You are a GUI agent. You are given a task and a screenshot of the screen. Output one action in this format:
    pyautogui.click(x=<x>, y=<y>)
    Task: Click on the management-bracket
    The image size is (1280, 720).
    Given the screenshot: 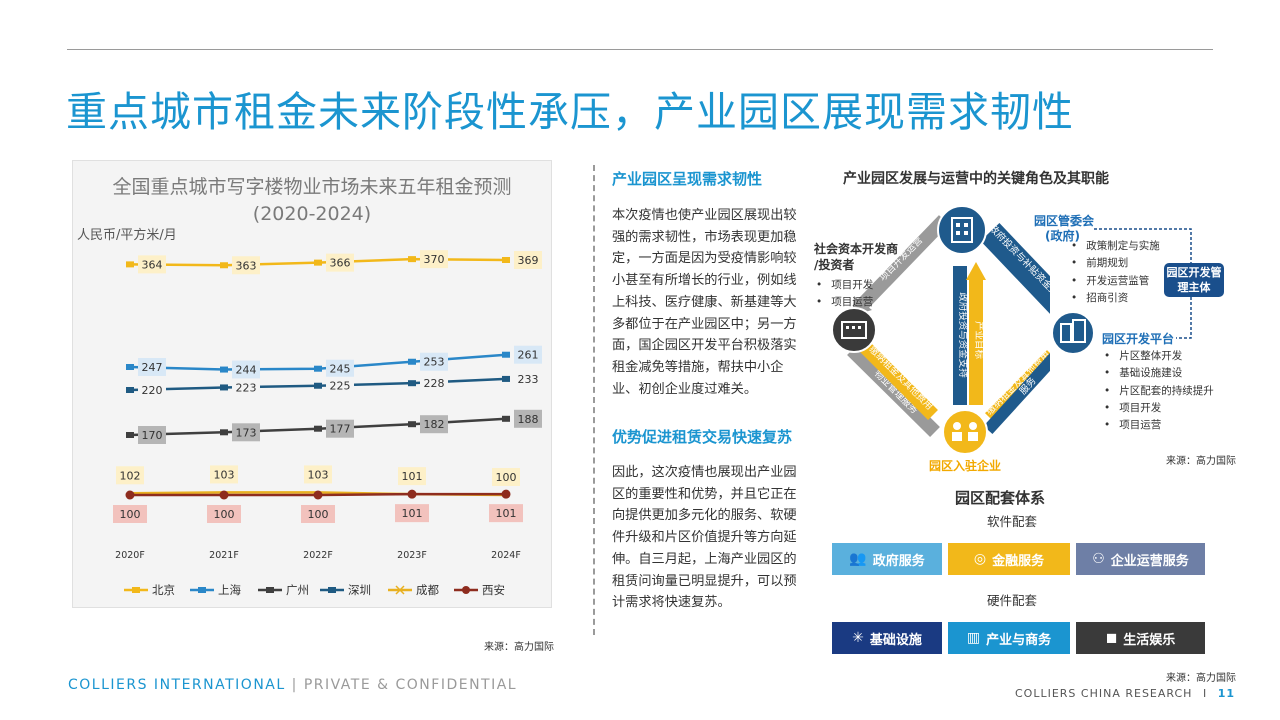 What is the action you would take?
    pyautogui.click(x=1143, y=283)
    